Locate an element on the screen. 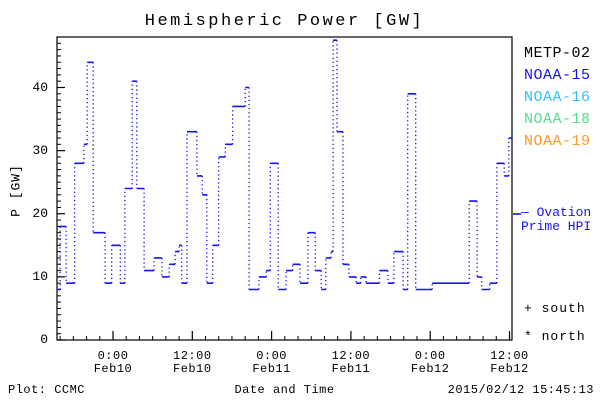  plot-credit: Plot: CCMC is located at coordinates (47, 390).